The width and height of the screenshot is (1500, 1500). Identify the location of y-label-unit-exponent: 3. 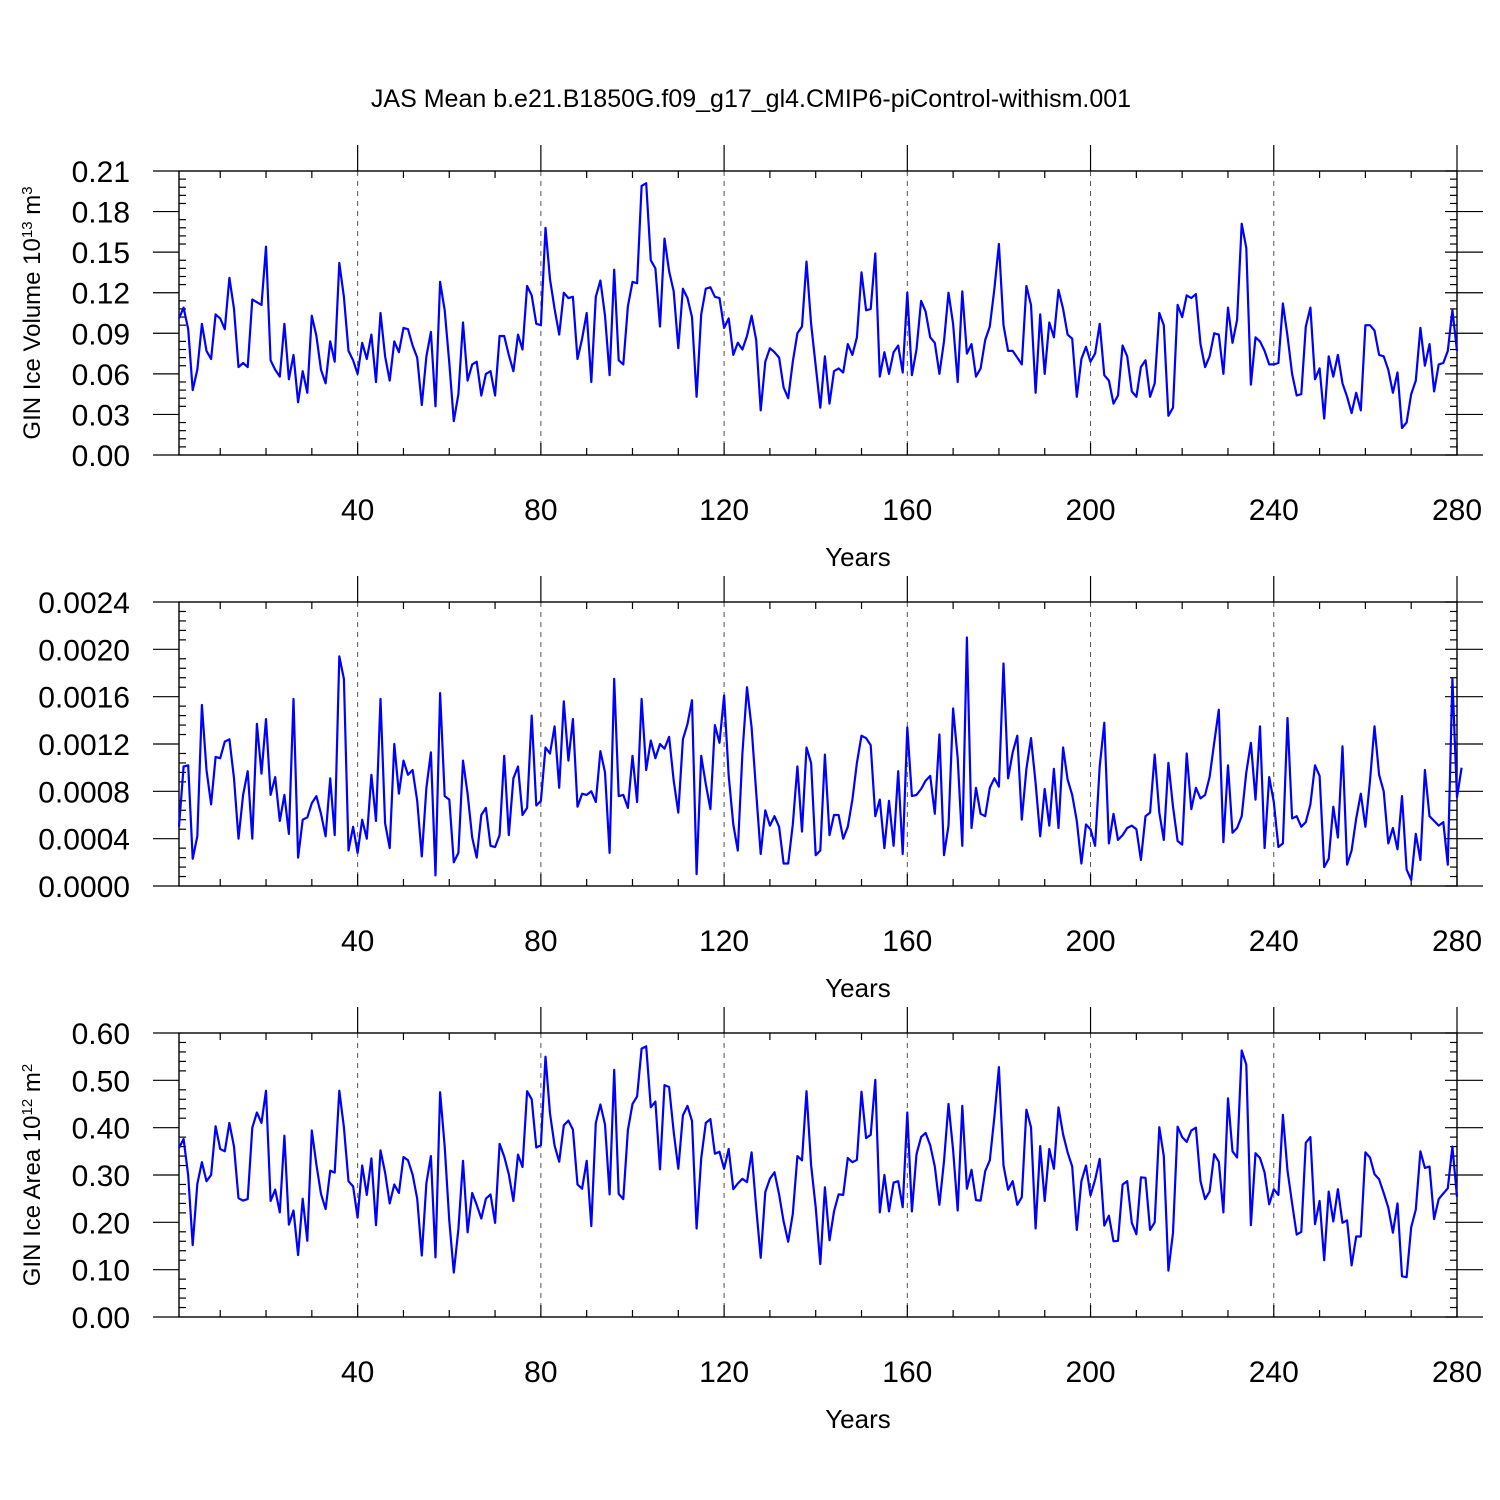
(27, 190).